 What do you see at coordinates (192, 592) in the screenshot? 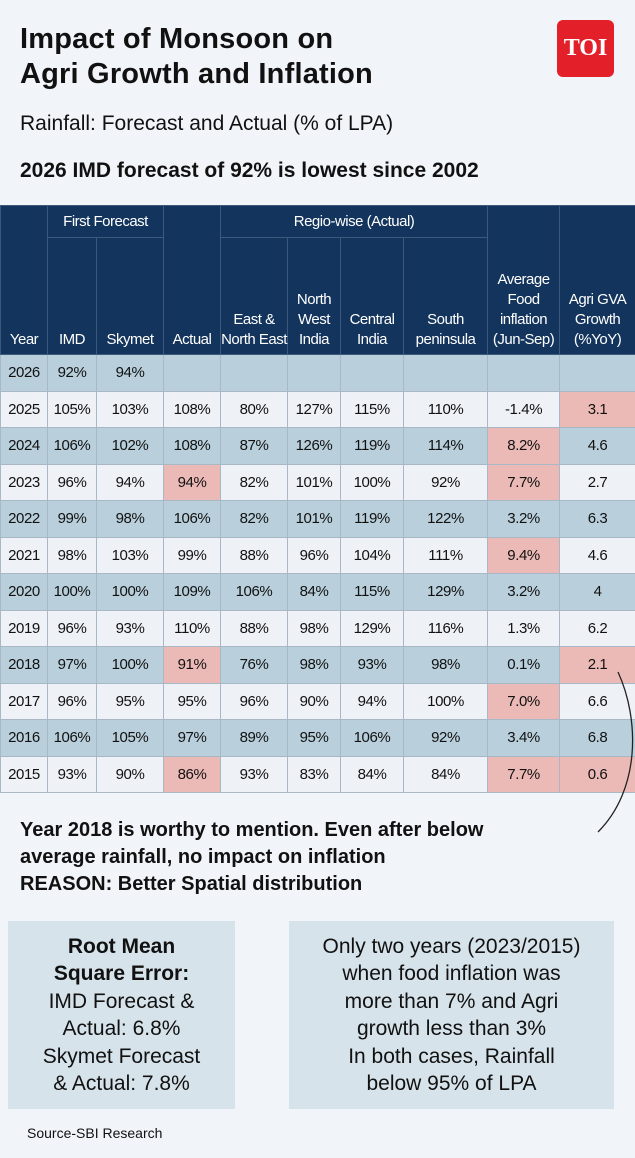
I see `value-cell: 109%` at bounding box center [192, 592].